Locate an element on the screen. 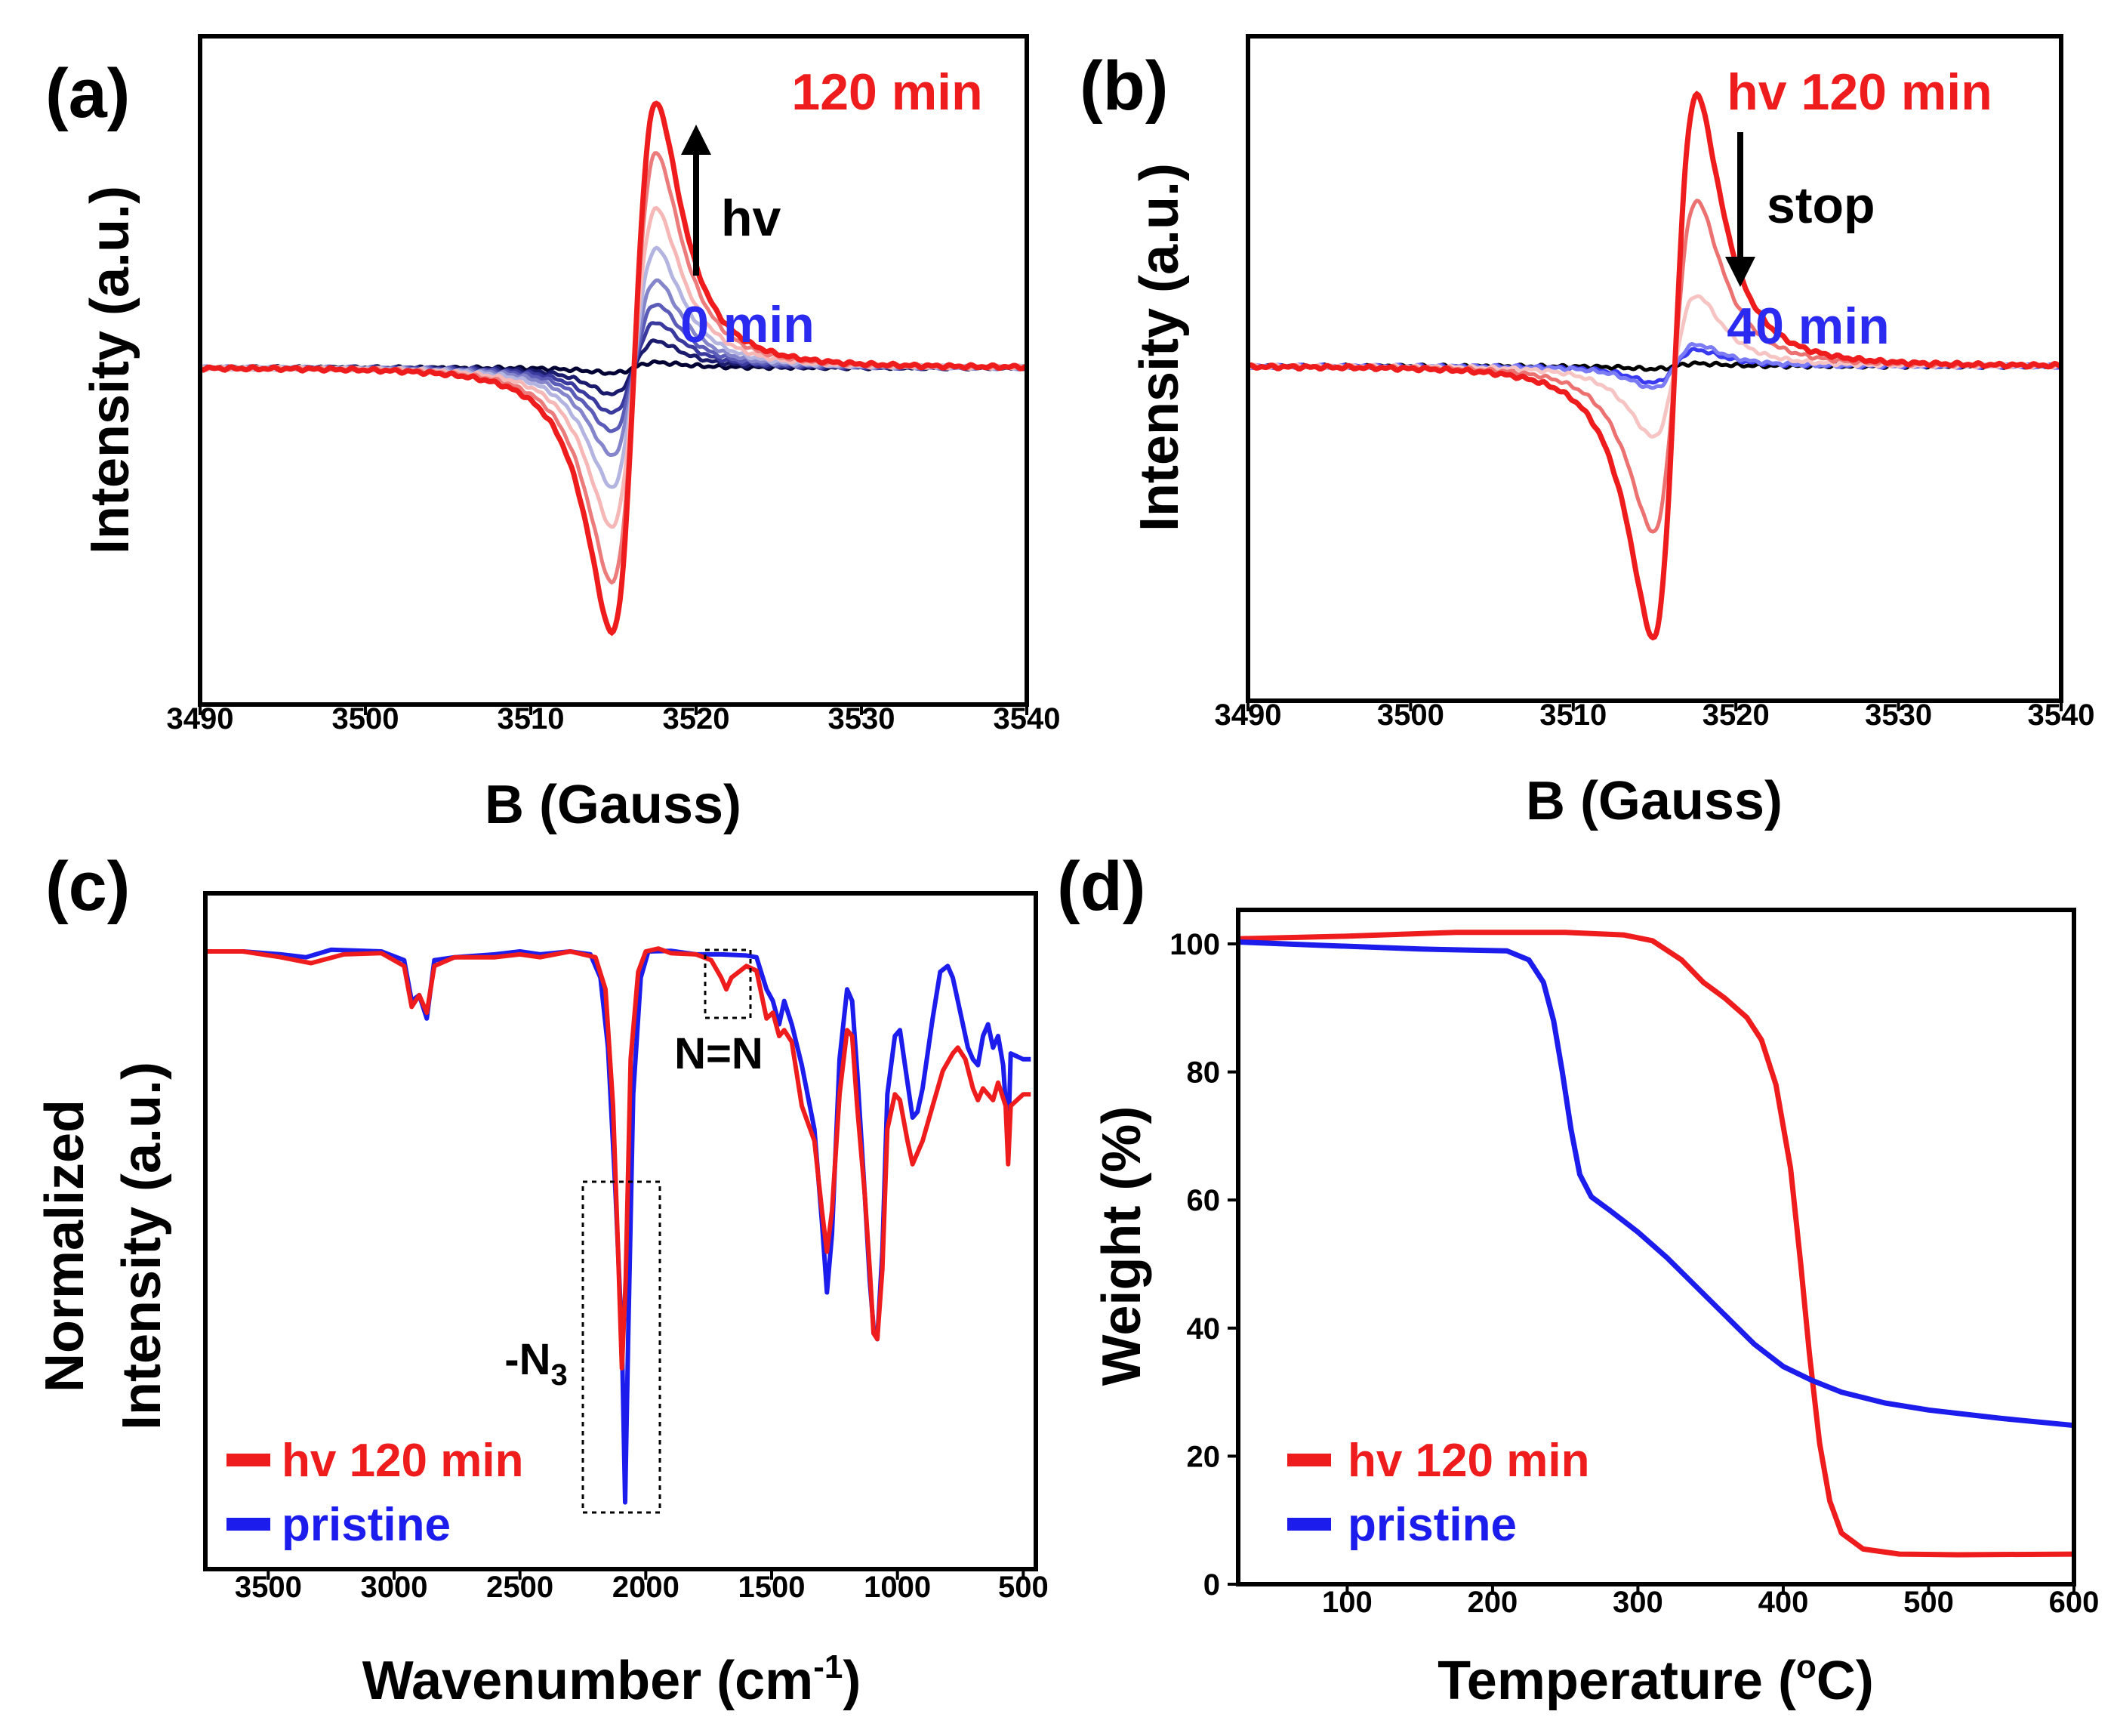  panel-b-curves is located at coordinates (1655, 366).